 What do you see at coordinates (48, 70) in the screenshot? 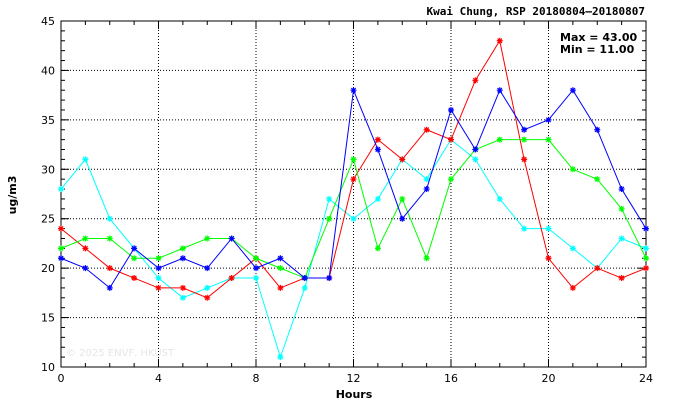
I see `y-tick-label: 40` at bounding box center [48, 70].